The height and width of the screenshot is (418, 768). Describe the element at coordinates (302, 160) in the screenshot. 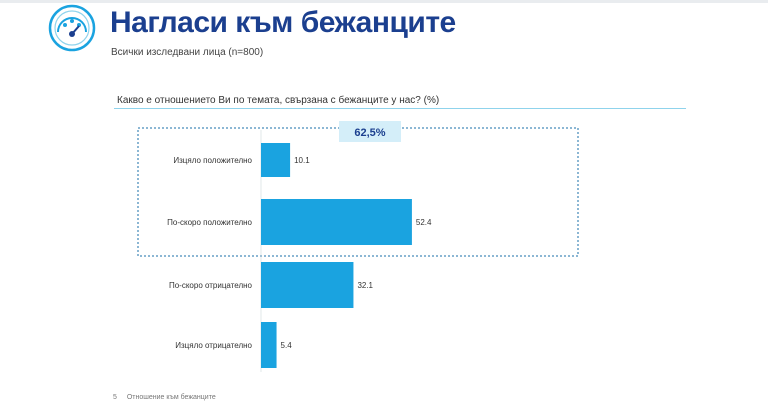

I see `value-label-fully-positive: 10.1` at that location.